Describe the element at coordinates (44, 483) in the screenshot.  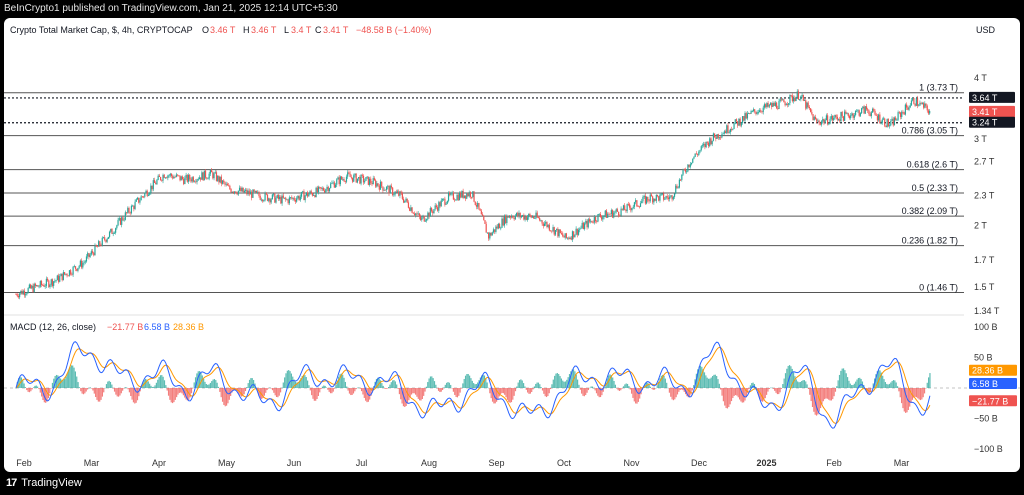
I see `tradingview-logo: 17 TradingView` at that location.